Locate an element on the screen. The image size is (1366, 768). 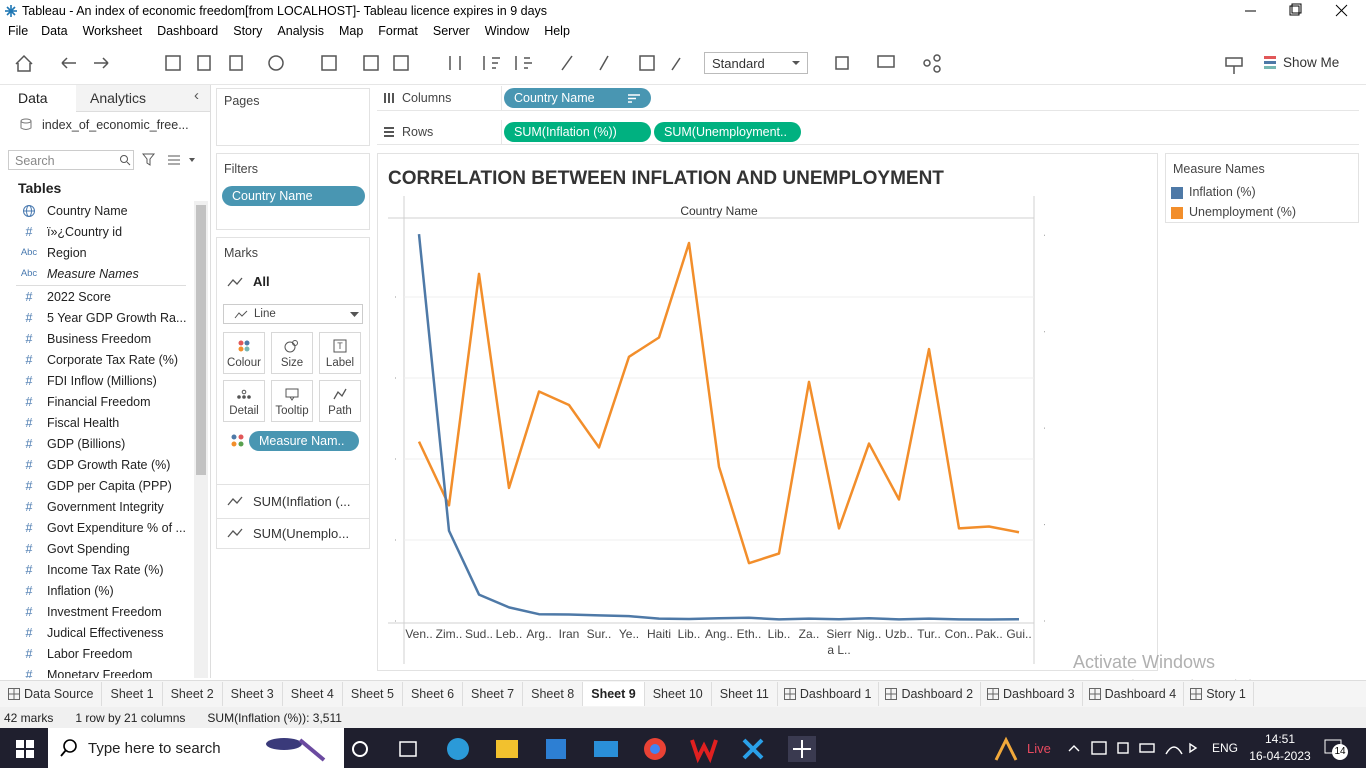
field: Labor Freedom is located at coordinates (90, 654).